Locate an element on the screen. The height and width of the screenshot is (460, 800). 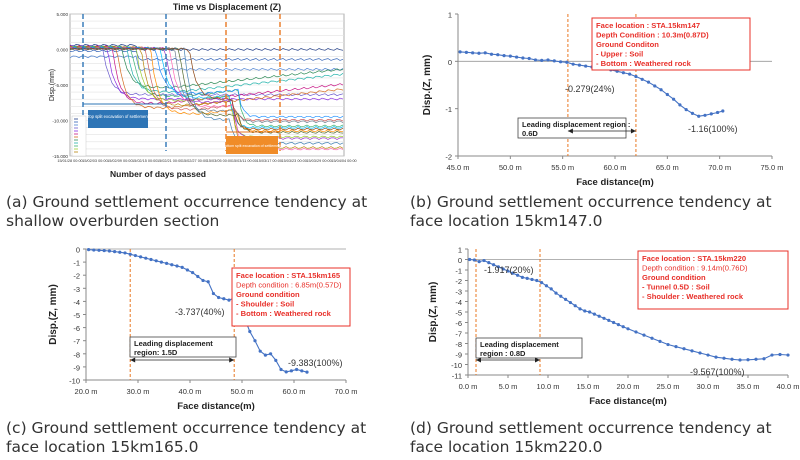
leading-label-text: Leading displacement region : is located at coordinates (576, 124).